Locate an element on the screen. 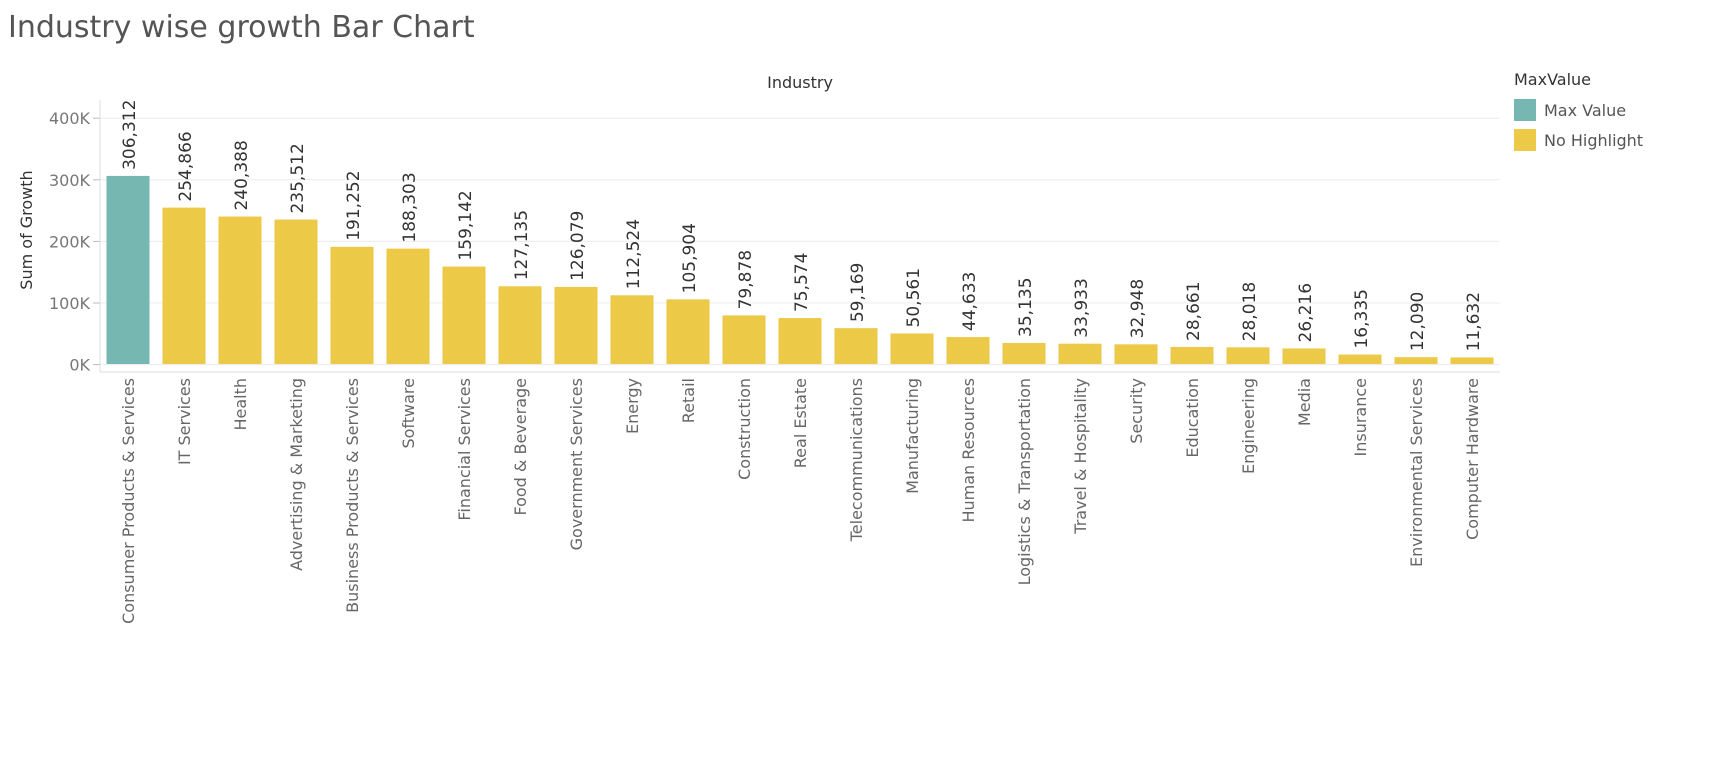 This screenshot has width=1715, height=767. legend: MaxValue Max Value No Highlight is located at coordinates (1578, 112).